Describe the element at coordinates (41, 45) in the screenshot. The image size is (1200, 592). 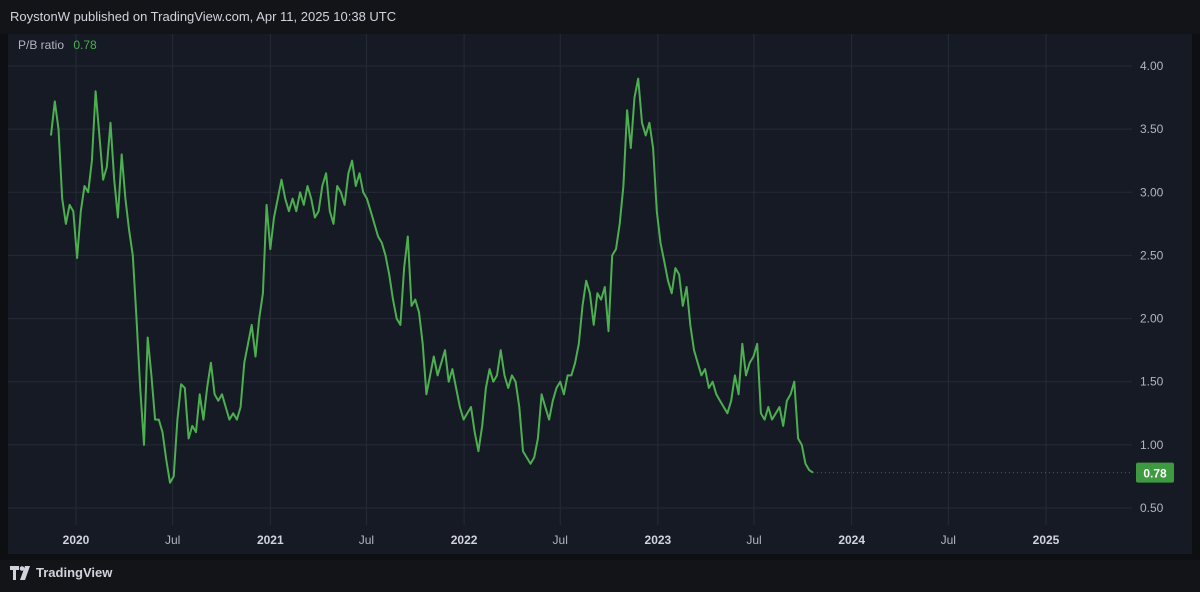
I see `legend-series-name: P/B ratio` at that location.